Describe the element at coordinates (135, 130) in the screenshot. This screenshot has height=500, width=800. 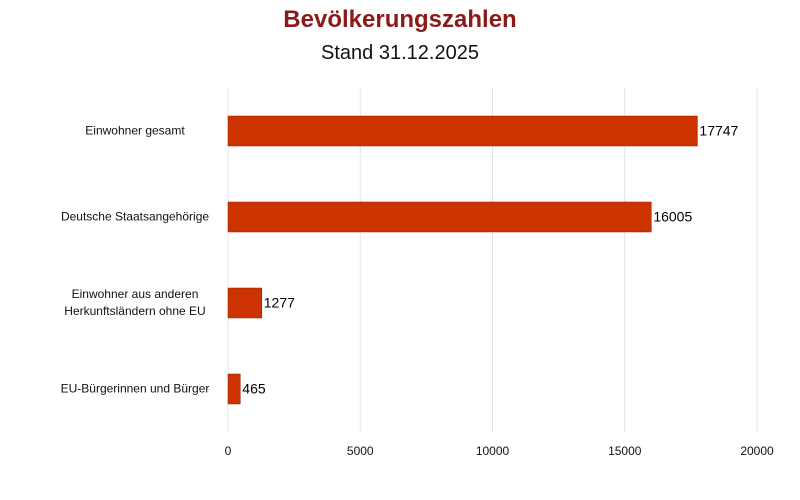
I see `y-tick-label: Einwohner gesamt` at that location.